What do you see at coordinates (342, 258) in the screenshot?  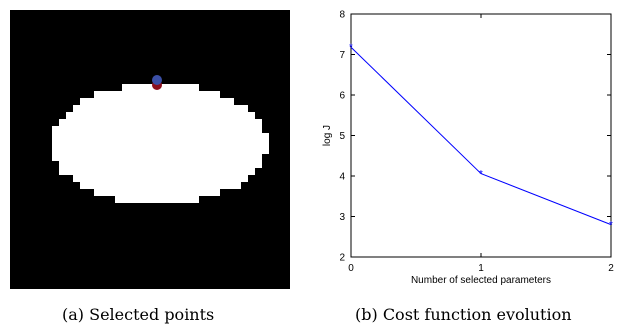 I see `y-tick-label: 2` at bounding box center [342, 258].